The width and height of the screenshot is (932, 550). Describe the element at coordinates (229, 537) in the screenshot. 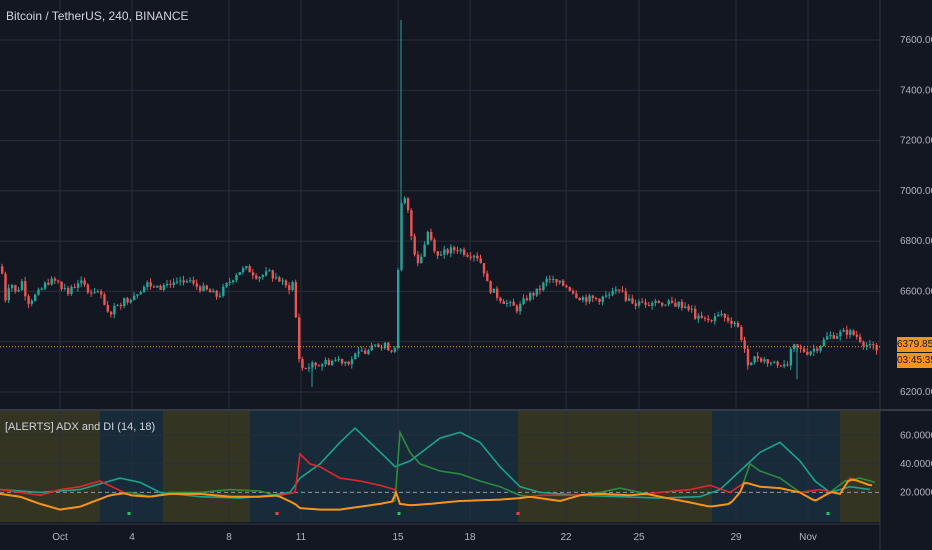

I see `x-tick-label: 8` at that location.